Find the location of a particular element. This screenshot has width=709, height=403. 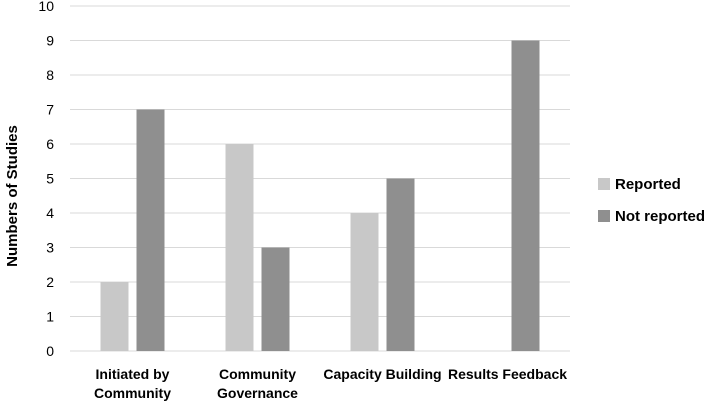

y-tick-label: 4 is located at coordinates (50, 213).